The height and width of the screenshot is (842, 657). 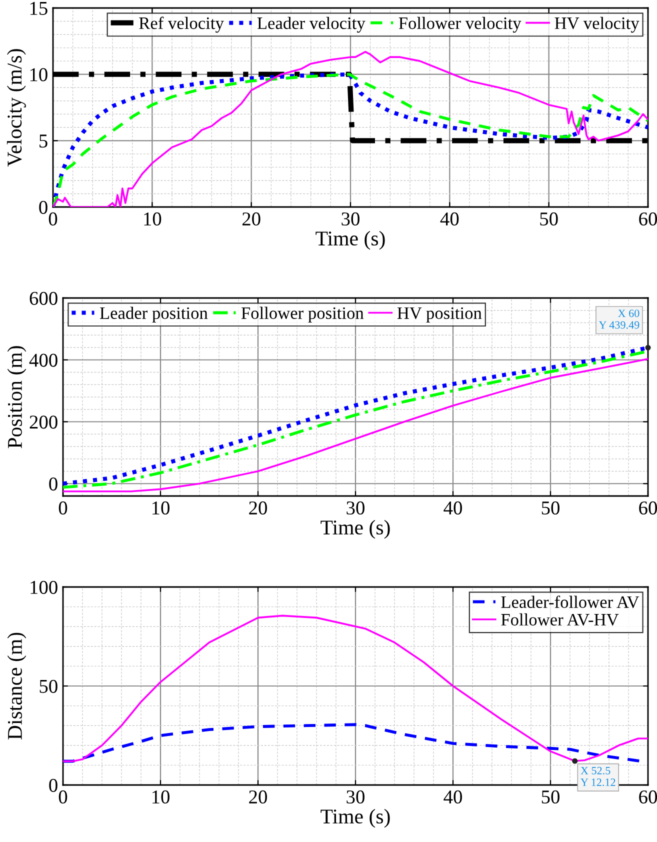 What do you see at coordinates (43, 360) in the screenshot?
I see `y-tick-label: 400` at bounding box center [43, 360].